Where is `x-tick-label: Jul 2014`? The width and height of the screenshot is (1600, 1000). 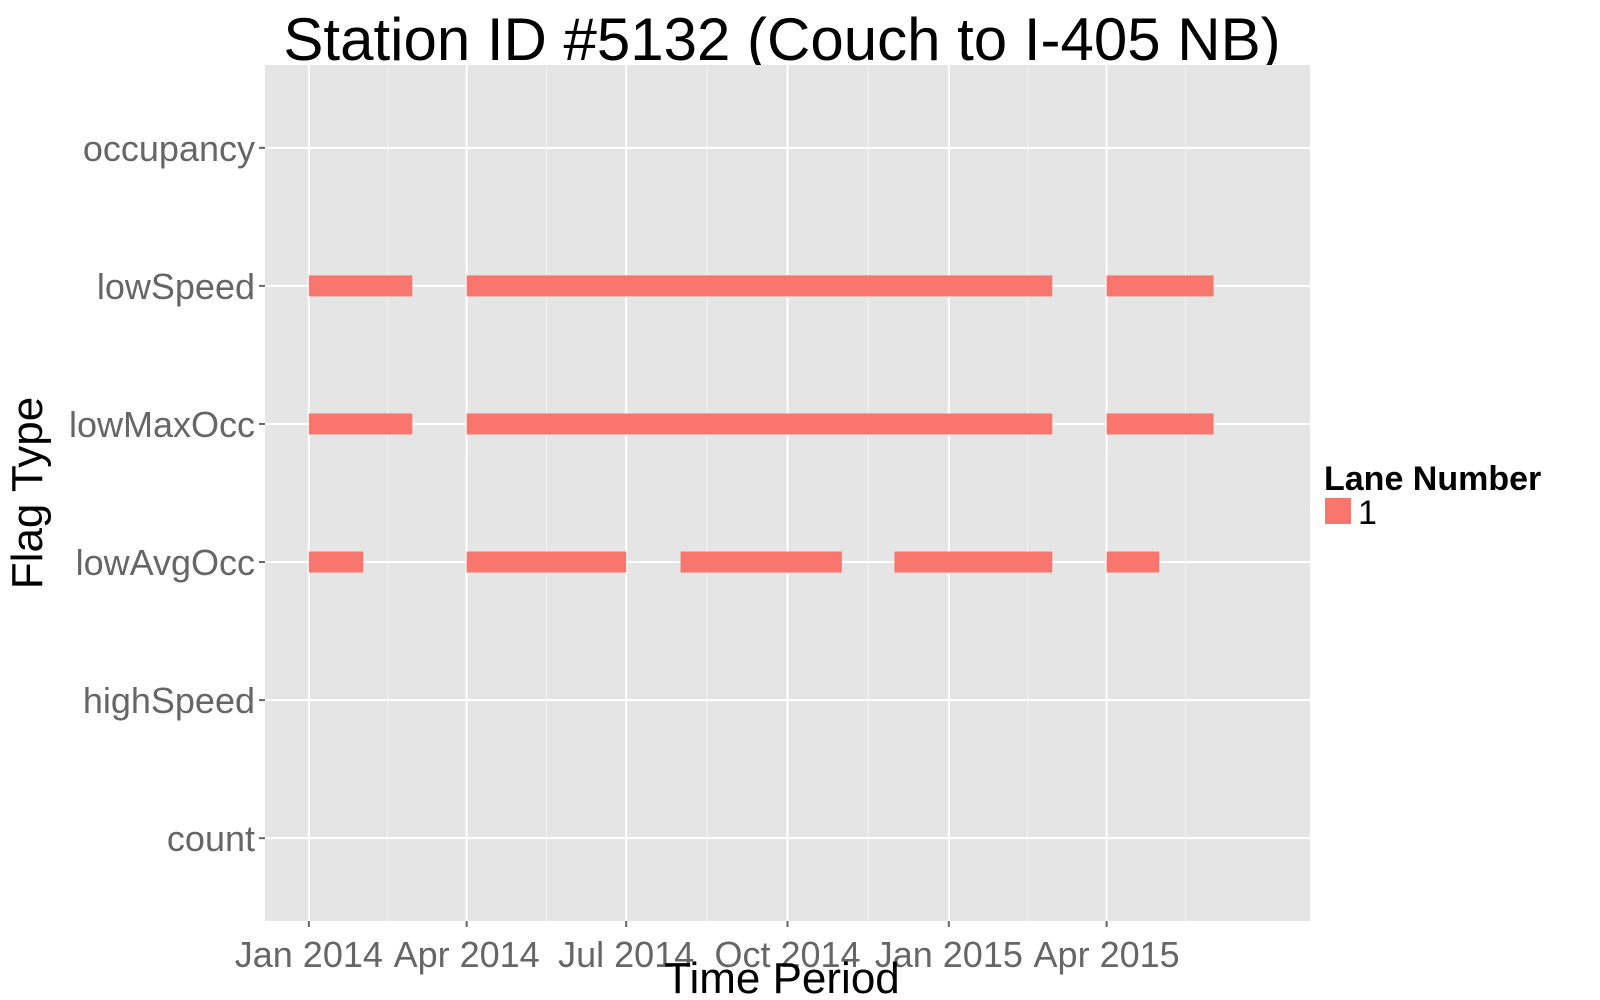
x-tick-label: Jul 2014 is located at coordinates (626, 954).